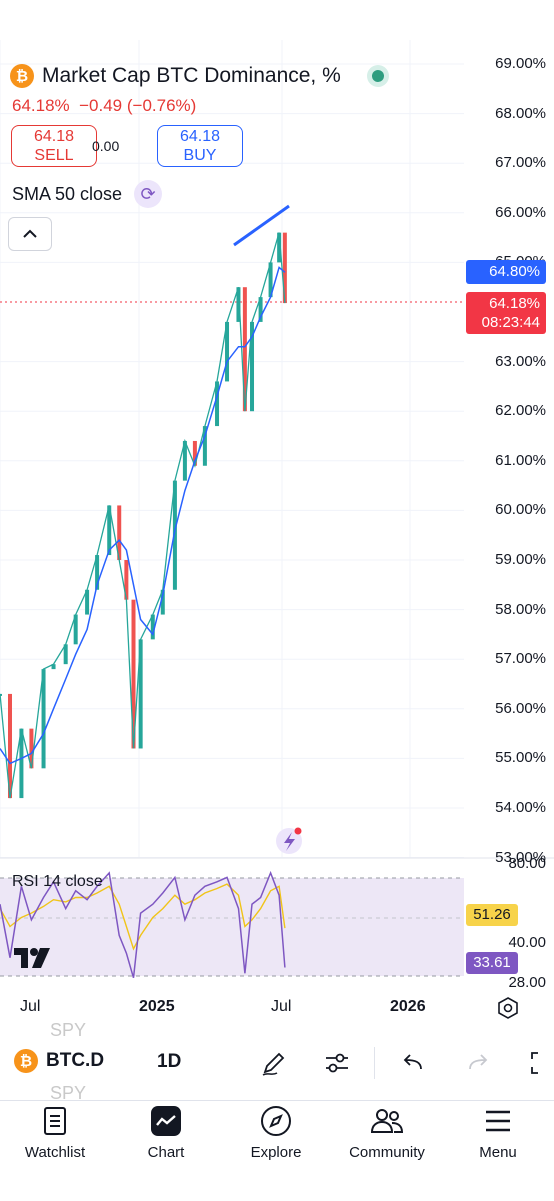 The width and height of the screenshot is (554, 1201). Describe the element at coordinates (492, 915) in the screenshot. I see `rsi-ma-tag: 51.26` at that location.